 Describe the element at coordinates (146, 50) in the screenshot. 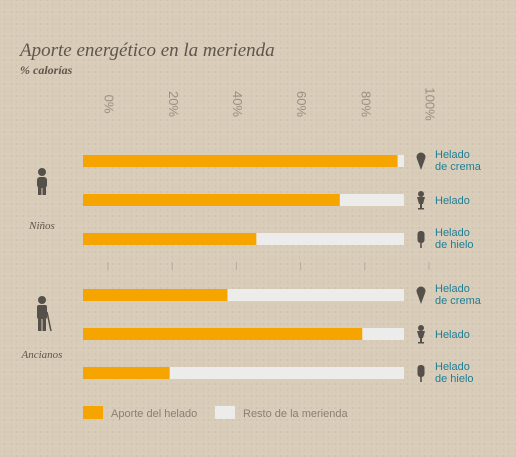

I see `chart-title: Aporte energético en la merienda` at that location.